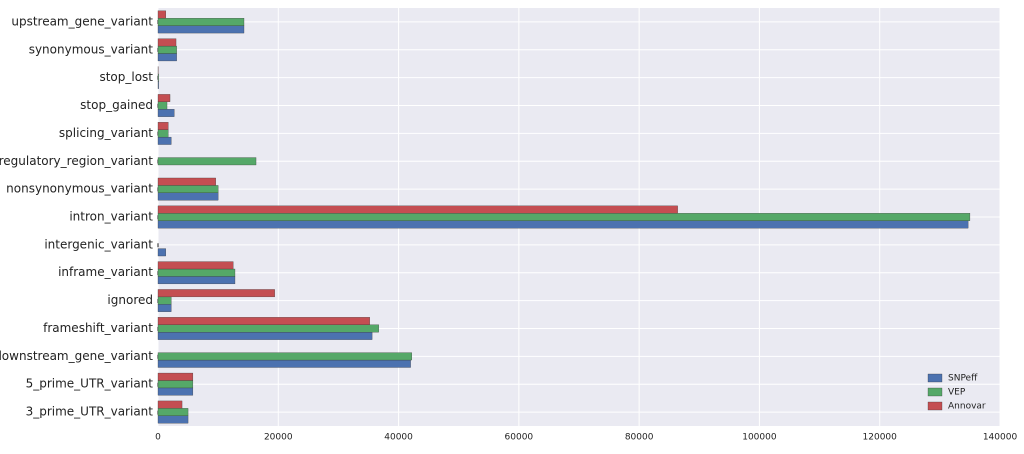 This screenshot has width=1024, height=454. What do you see at coordinates (957, 393) in the screenshot?
I see `legend-label: VEP` at bounding box center [957, 393].